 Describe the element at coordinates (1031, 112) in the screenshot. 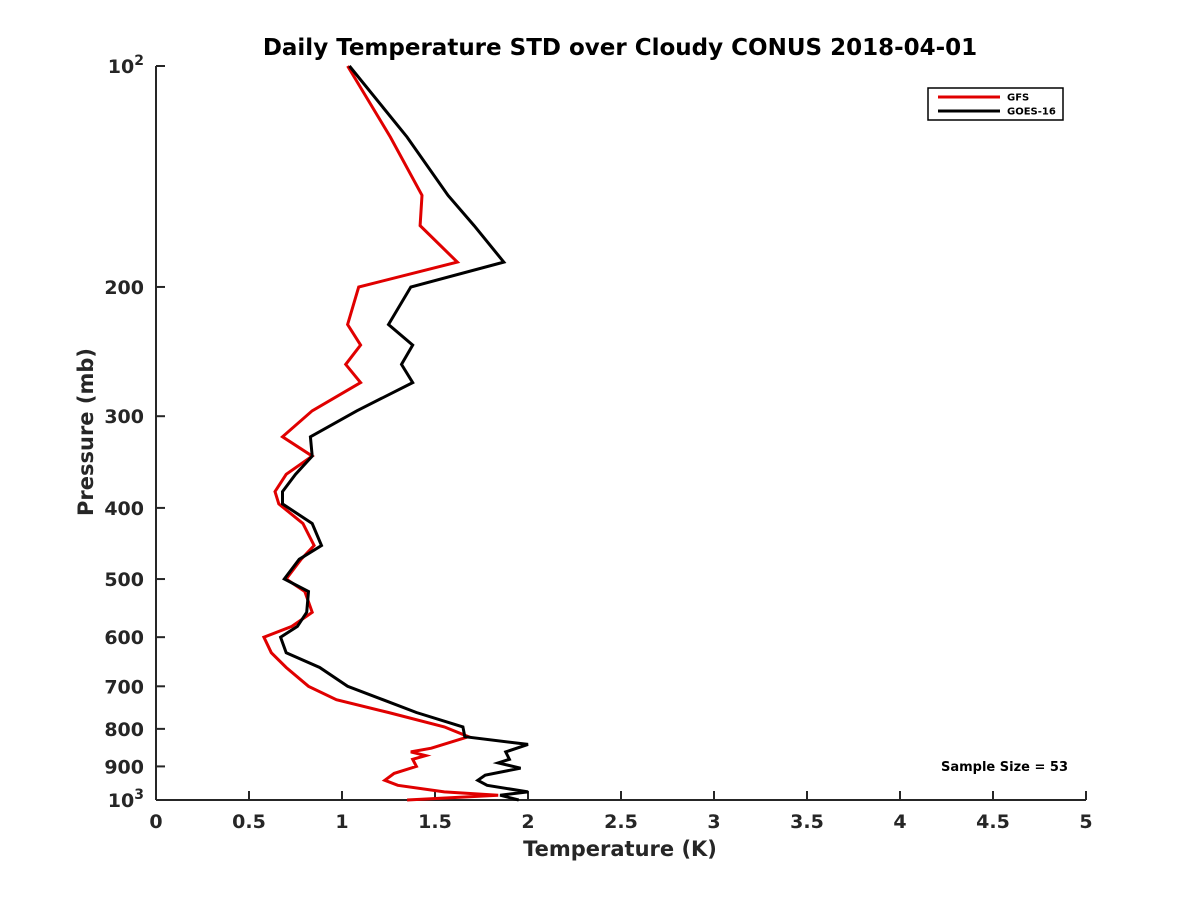

I see `legend-label-goes-16: GOES-16` at that location.